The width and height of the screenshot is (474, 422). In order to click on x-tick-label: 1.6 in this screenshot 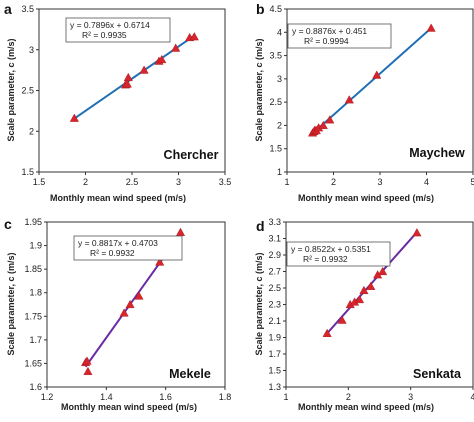, I will do `click(165, 397)`.